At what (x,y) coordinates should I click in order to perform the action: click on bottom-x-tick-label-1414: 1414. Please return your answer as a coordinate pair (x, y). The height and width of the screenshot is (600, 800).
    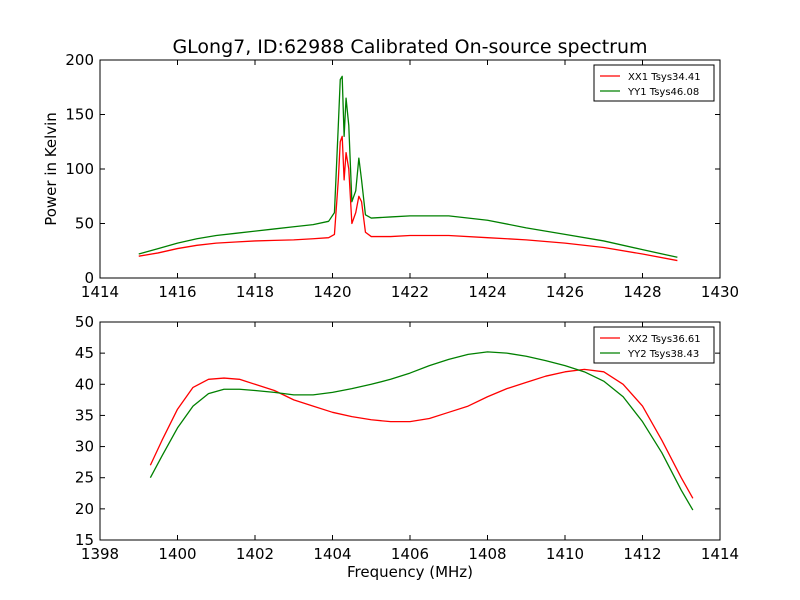
    Looking at the image, I should click on (720, 554).